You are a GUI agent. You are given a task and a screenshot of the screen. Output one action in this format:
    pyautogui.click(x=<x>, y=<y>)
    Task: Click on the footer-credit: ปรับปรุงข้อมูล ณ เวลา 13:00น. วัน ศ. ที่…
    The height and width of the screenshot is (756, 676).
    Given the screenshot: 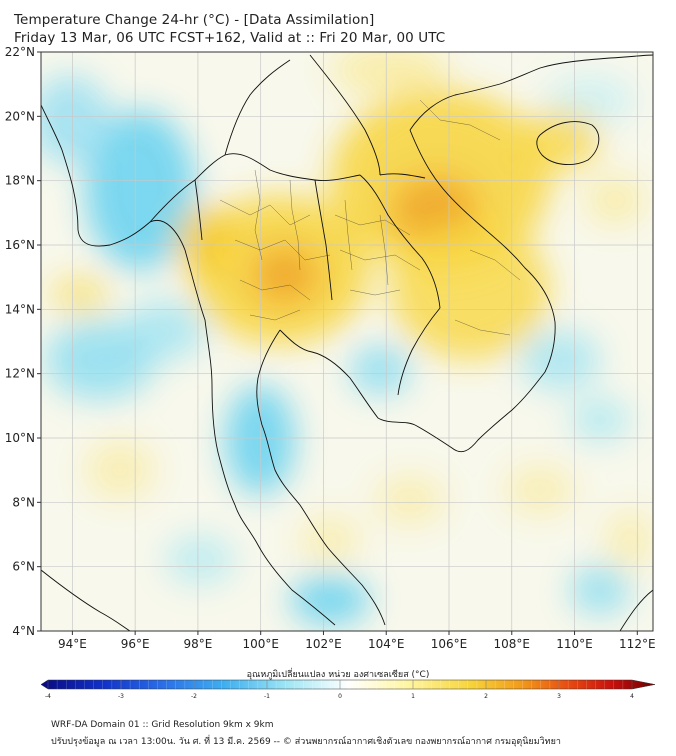 What is the action you would take?
    pyautogui.click(x=306, y=742)
    